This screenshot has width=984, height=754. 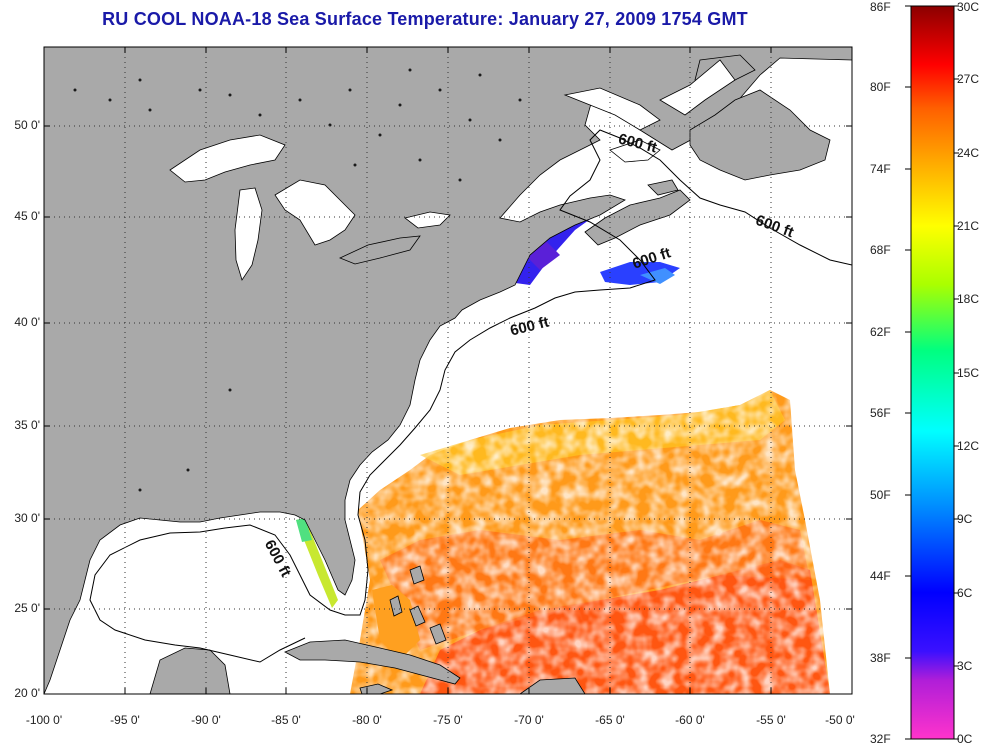 I want to click on lon-tick-label: -50 0', so click(x=840, y=720).